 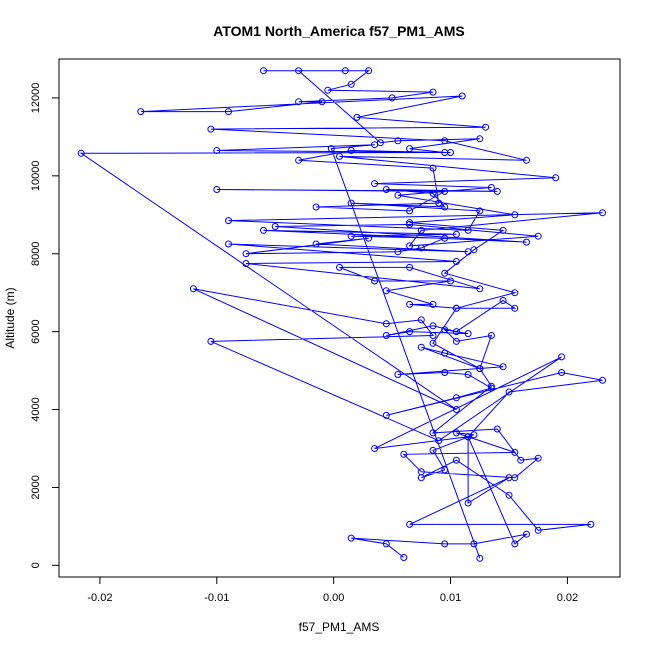 What do you see at coordinates (36, 409) in the screenshot?
I see `y-tick-label: 4000` at bounding box center [36, 409].